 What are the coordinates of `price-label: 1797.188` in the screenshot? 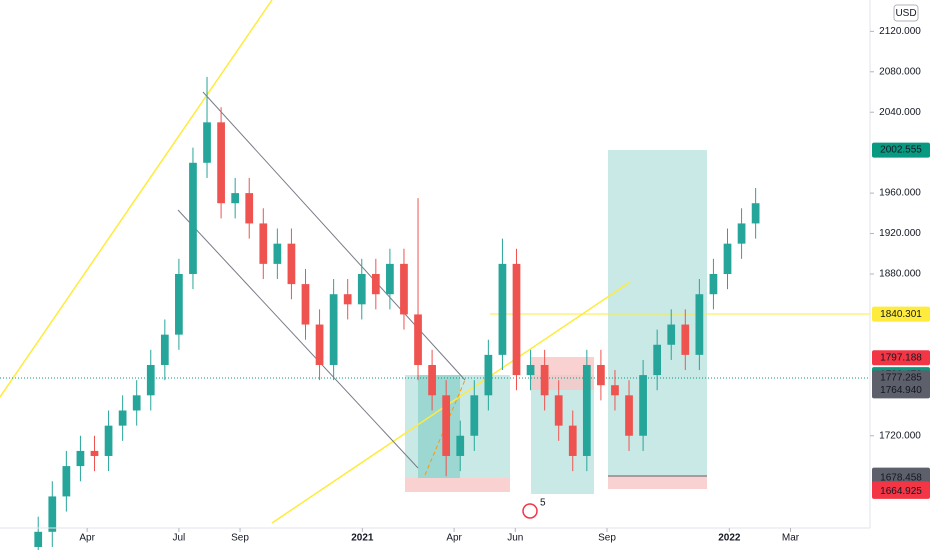 It's located at (901, 357).